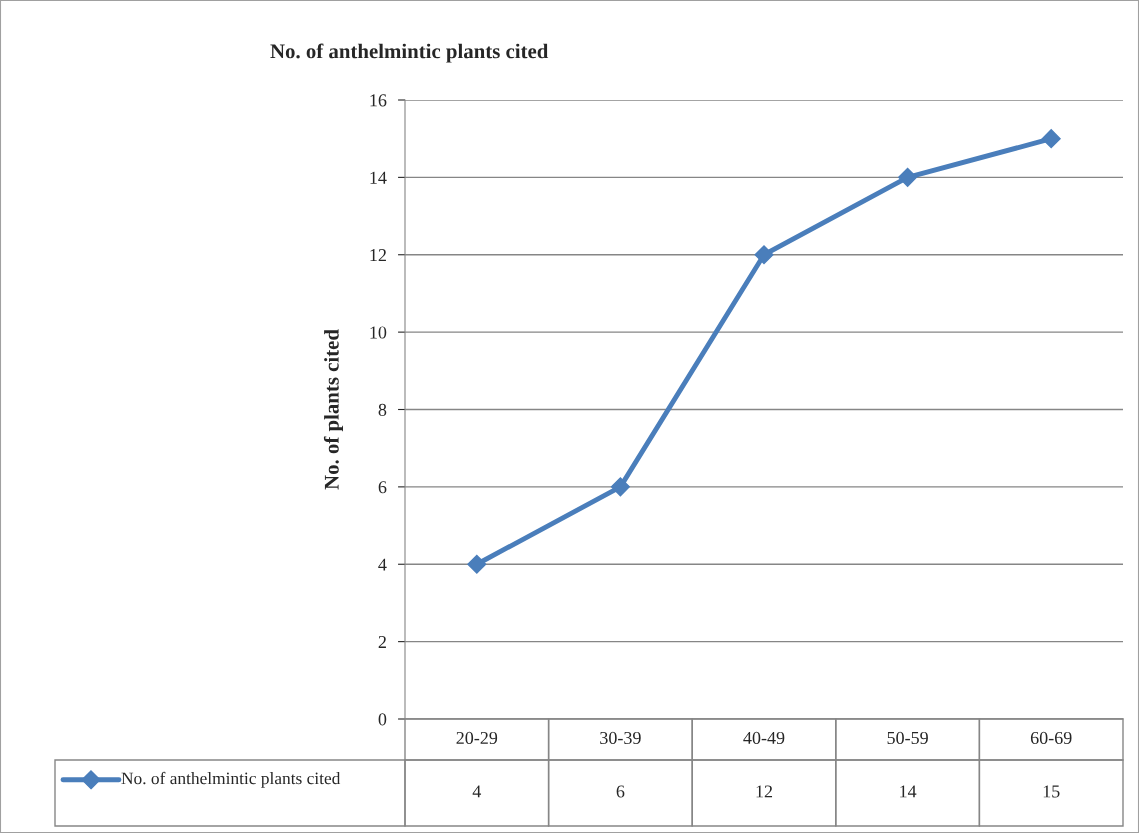 The image size is (1139, 833). I want to click on y-axis-title: No. of plants cited, so click(333, 409).